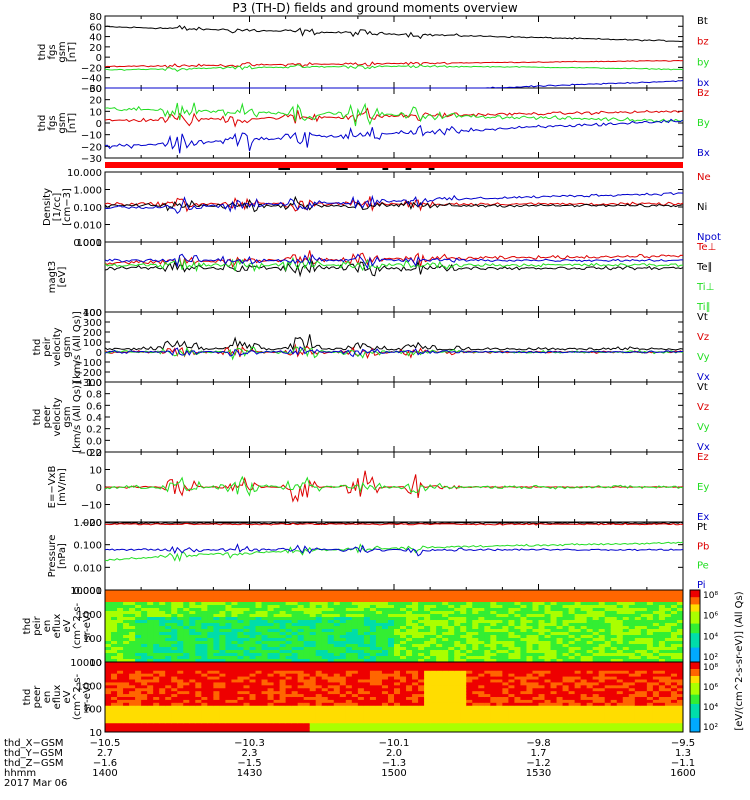  Describe the element at coordinates (99, 124) in the screenshot. I see `ytick-label: 0` at that location.